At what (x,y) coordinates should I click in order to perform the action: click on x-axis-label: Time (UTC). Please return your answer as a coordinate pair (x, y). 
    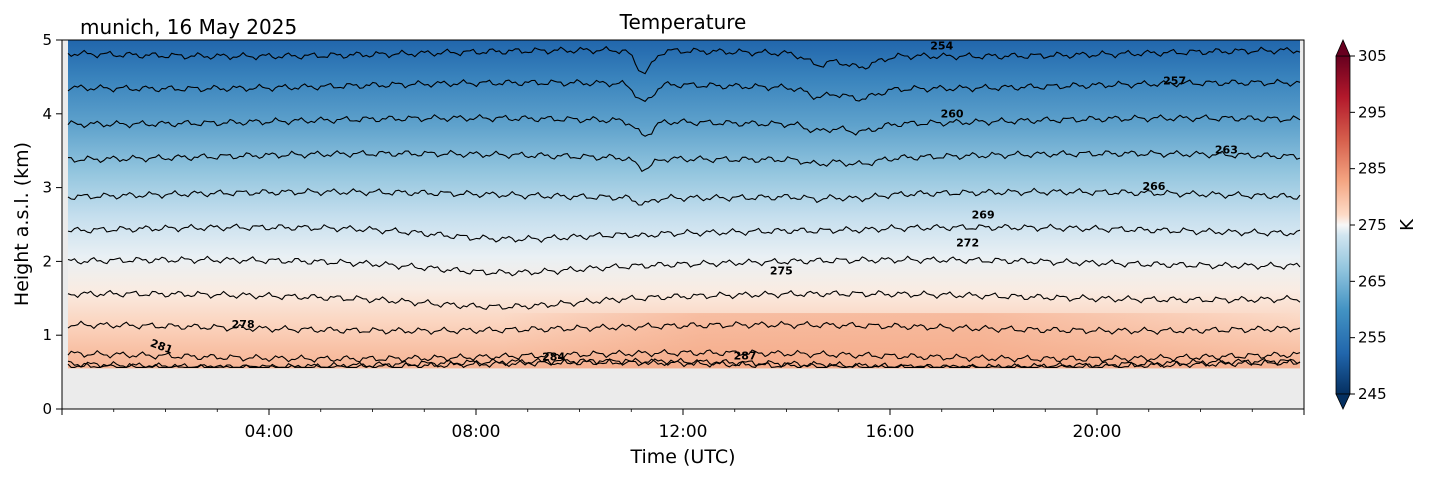
    Looking at the image, I should click on (682, 457).